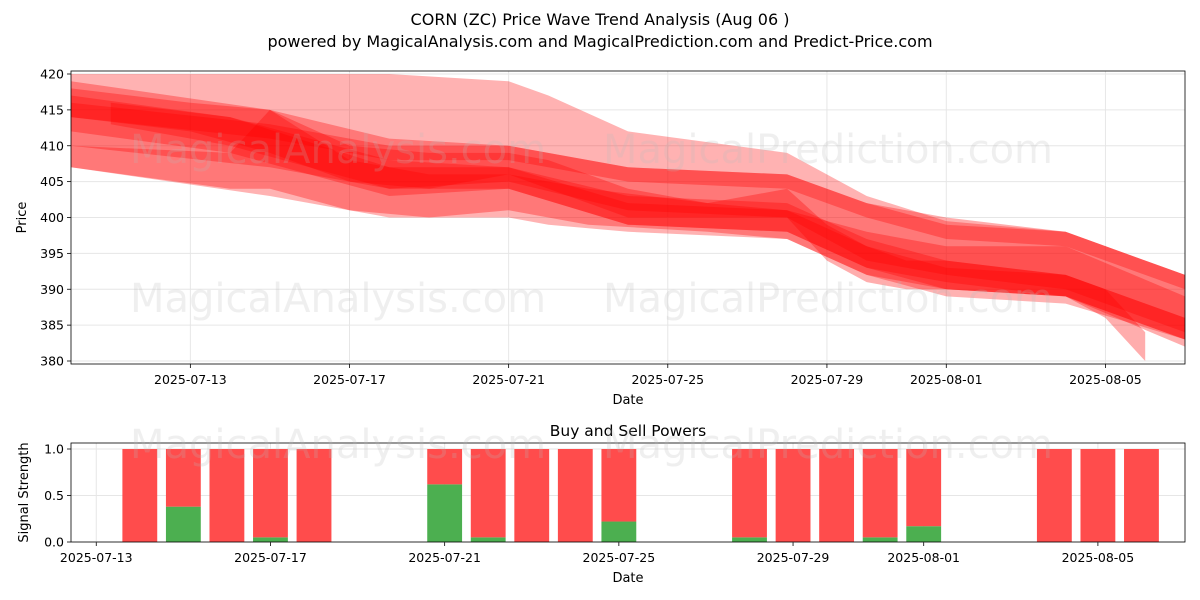 This screenshot has width=1200, height=600. What do you see at coordinates (190, 379) in the screenshot?
I see `x-tick-label: 2025-07-13` at bounding box center [190, 379].